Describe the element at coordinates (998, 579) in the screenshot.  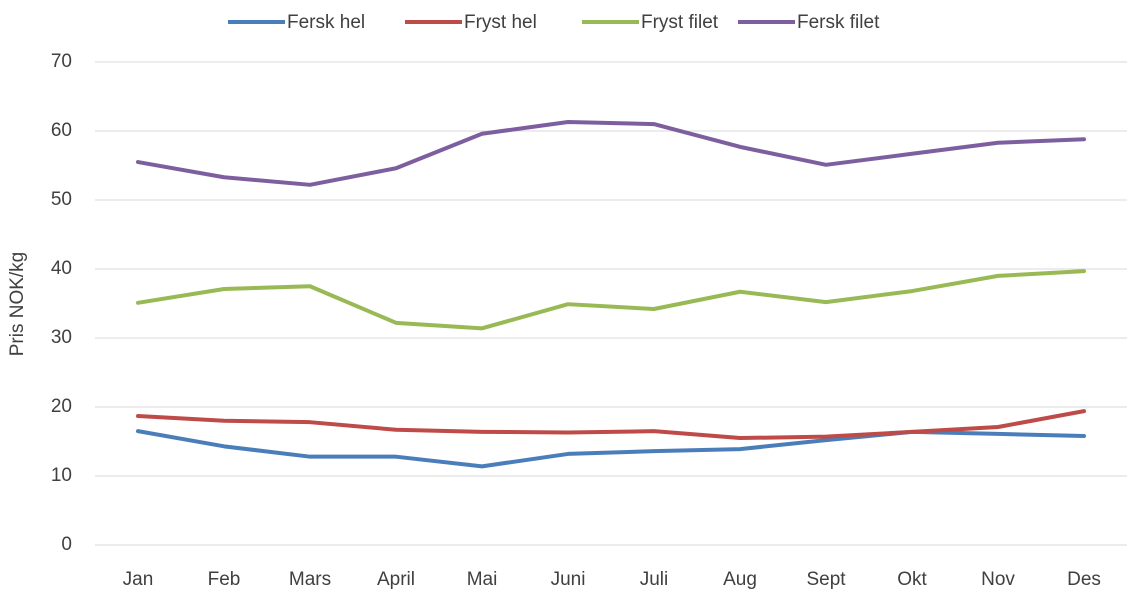
I see `x-tick-label: Nov` at that location.